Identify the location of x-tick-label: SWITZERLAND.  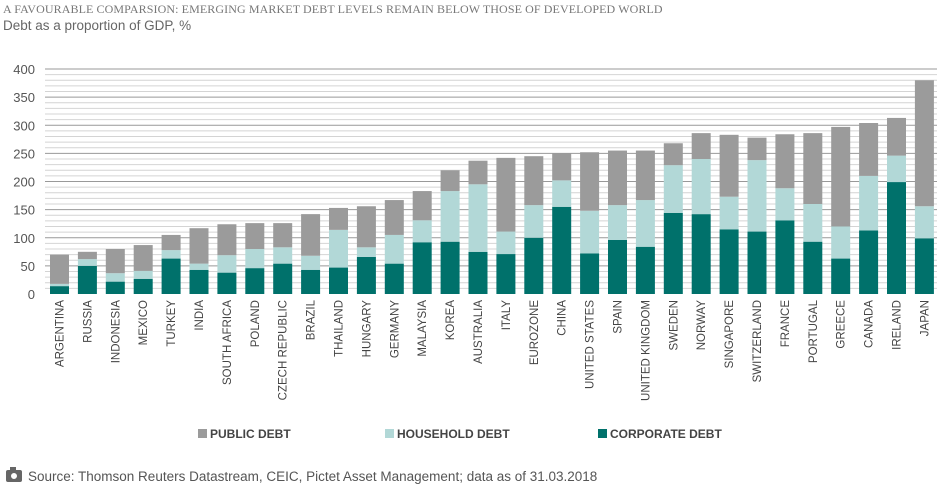
(758, 341).